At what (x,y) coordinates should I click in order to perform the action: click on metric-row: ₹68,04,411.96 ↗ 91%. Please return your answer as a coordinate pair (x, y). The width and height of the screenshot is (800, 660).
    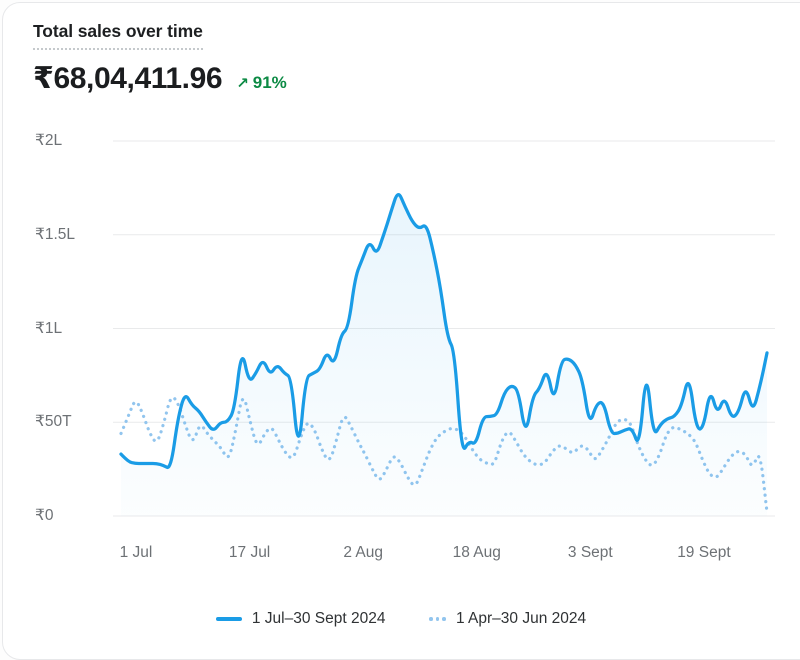
    Looking at the image, I should click on (160, 78).